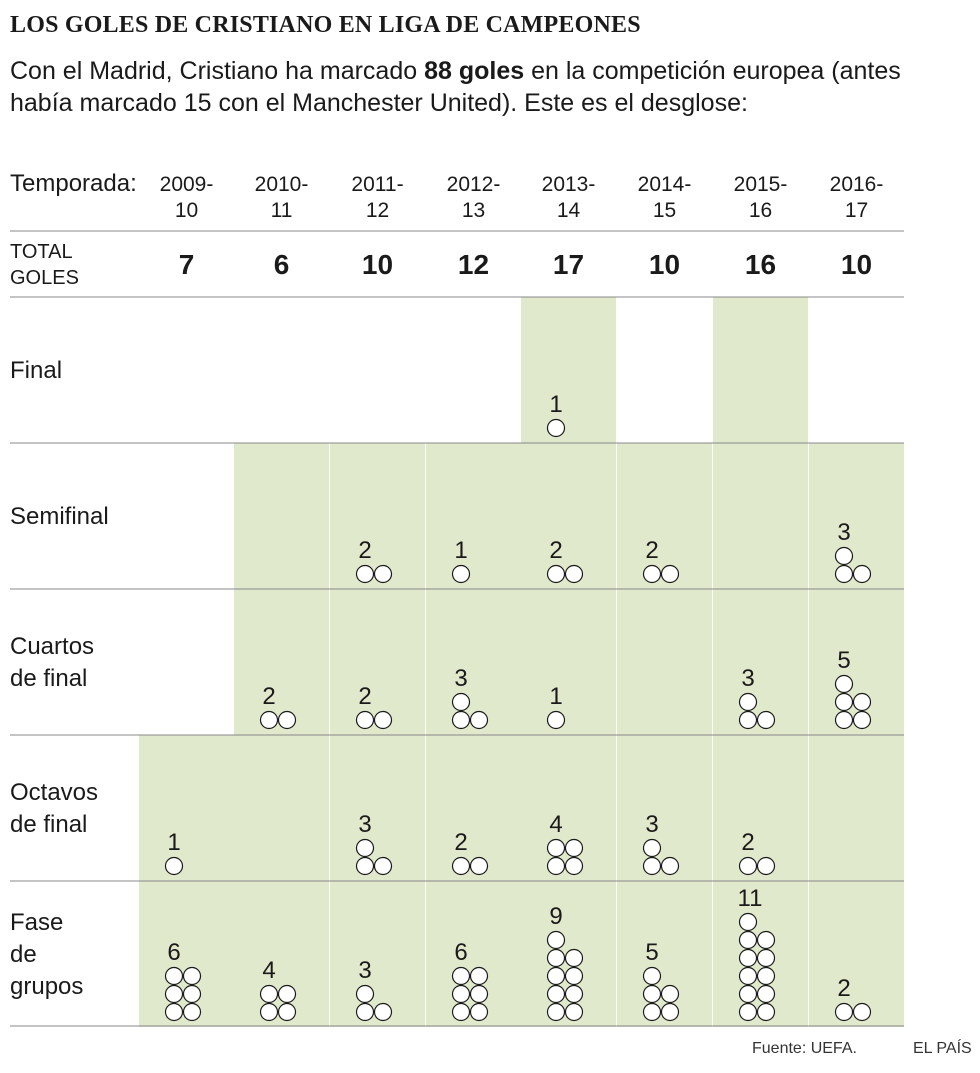  What do you see at coordinates (568, 264) in the screenshot?
I see `total-value-4: 17` at bounding box center [568, 264].